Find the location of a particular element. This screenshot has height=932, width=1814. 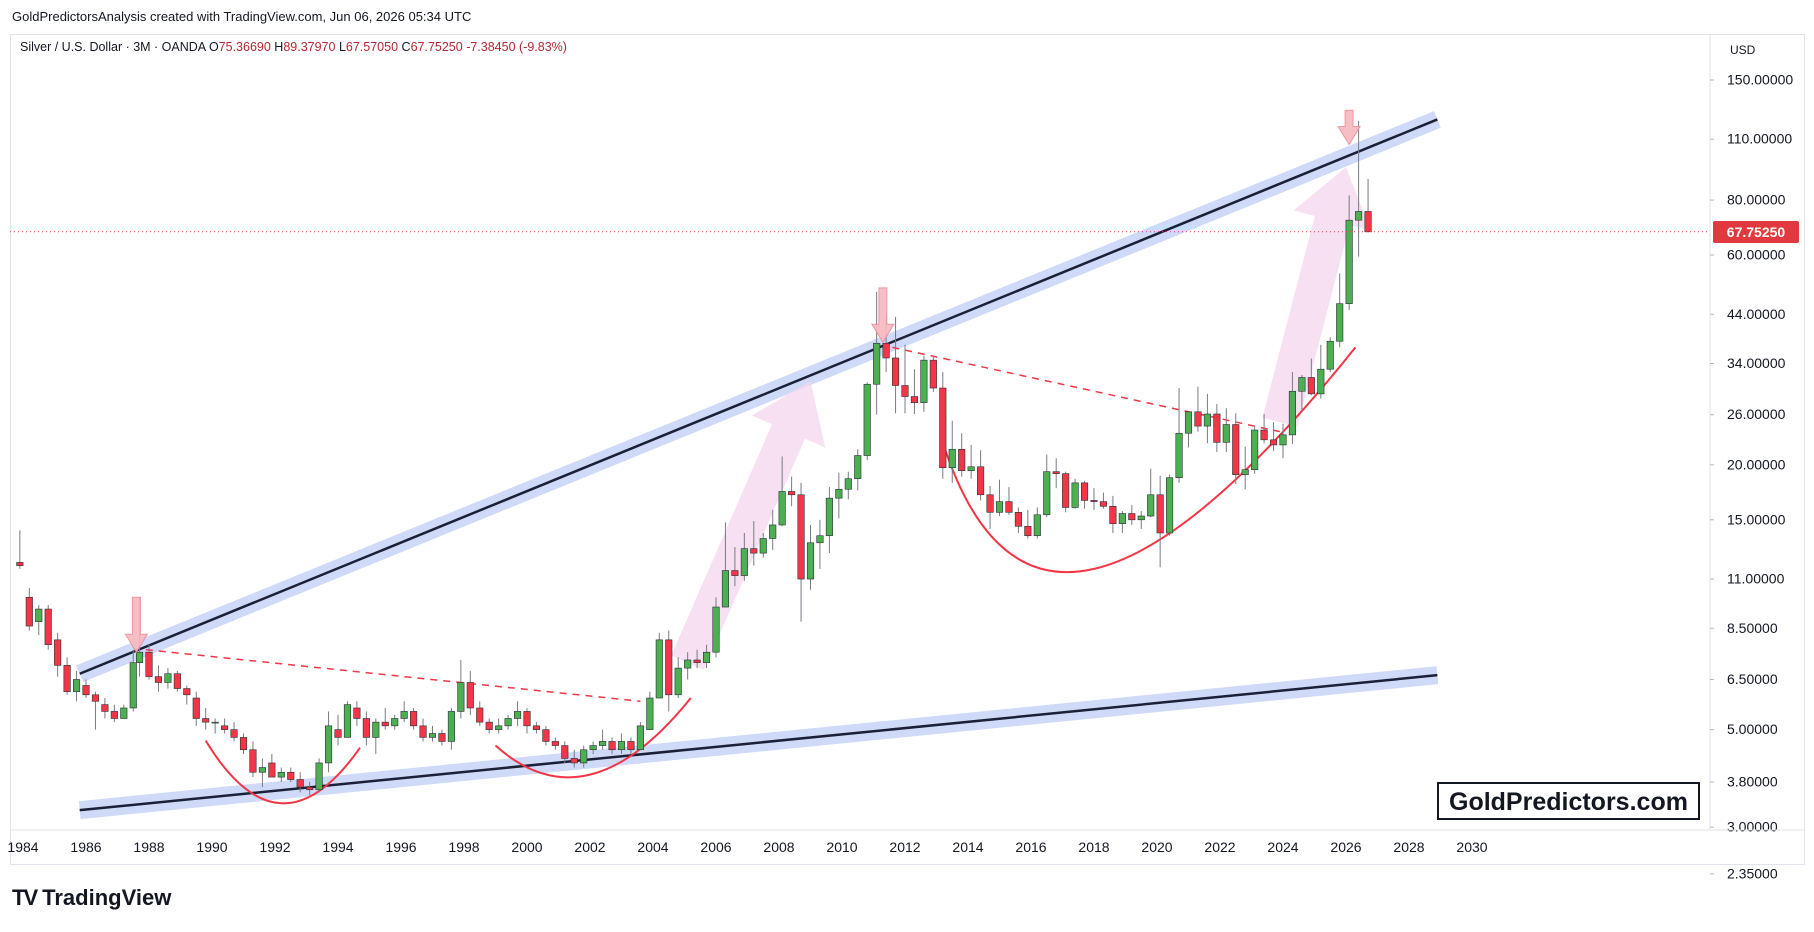

legend-close-value: 67.75250 is located at coordinates (436, 47).